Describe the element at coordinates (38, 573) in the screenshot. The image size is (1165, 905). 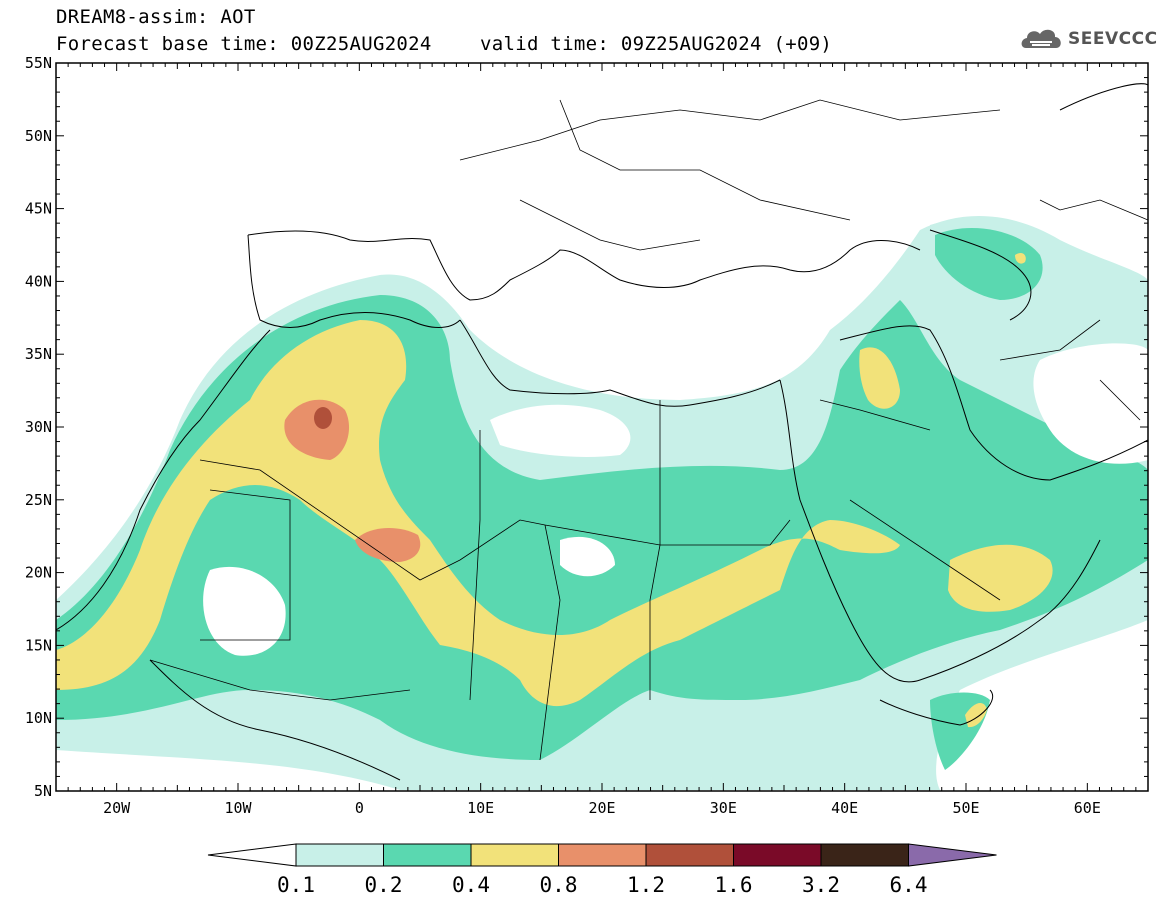
I see `lat-tick-label: 20N` at that location.